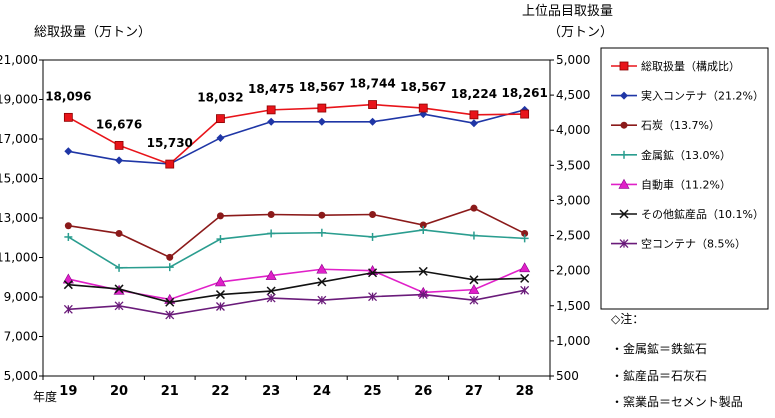 Image resolution: width=775 pixels, height=418 pixels. What do you see at coordinates (567, 11) in the screenshot?
I see `right-axis-title-line1: 上位品目取扱量` at bounding box center [567, 11].